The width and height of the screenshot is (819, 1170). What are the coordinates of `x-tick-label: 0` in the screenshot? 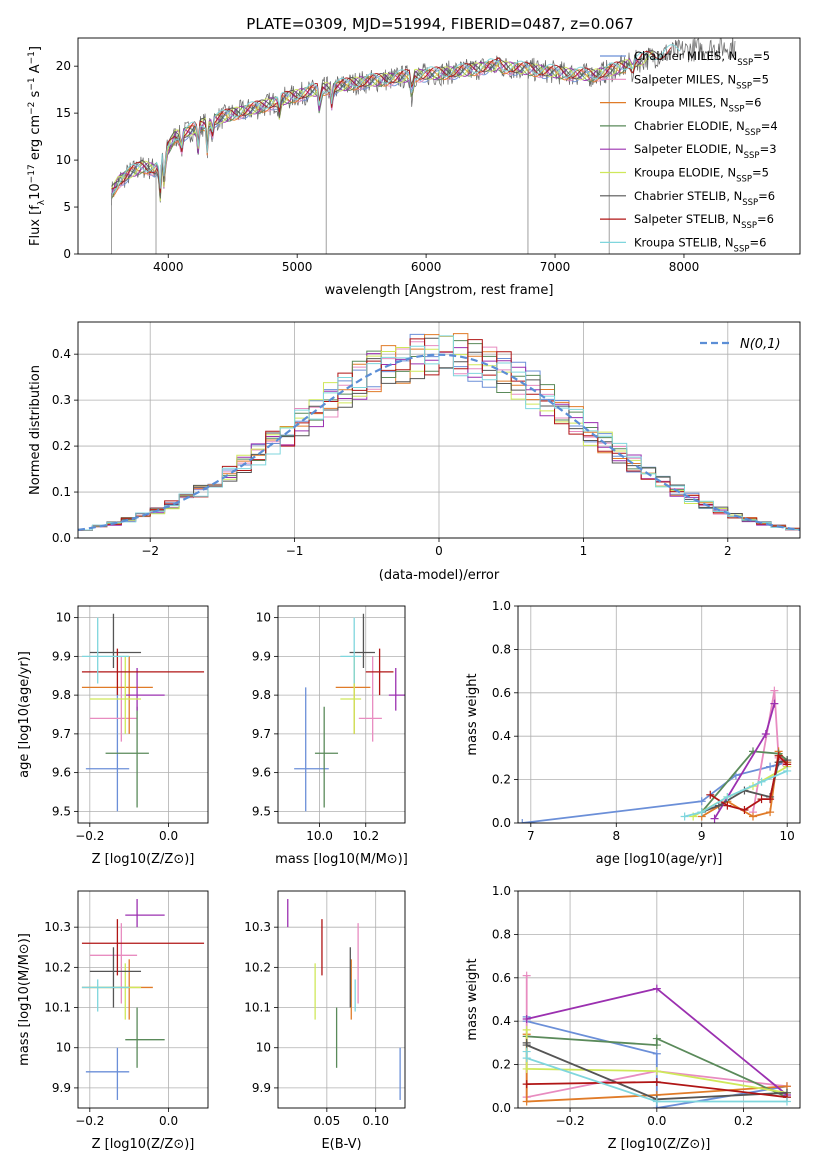 It's located at (439, 551).